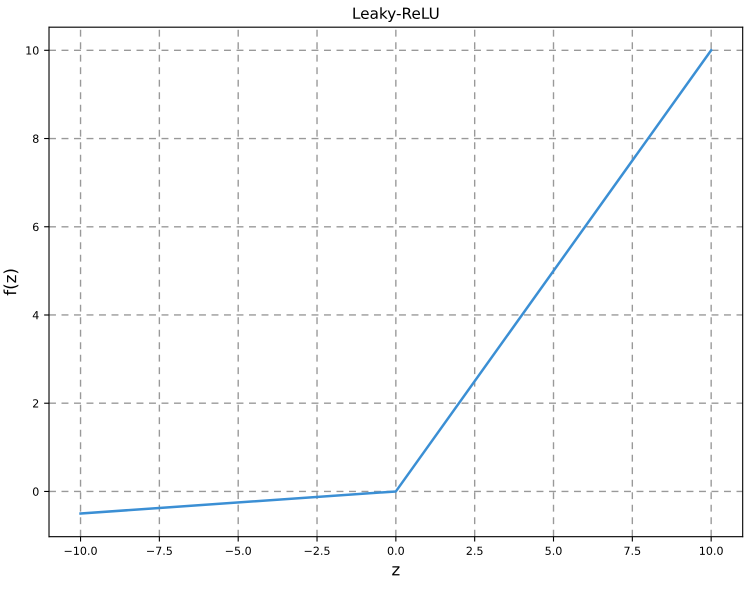 This screenshot has width=754, height=603. What do you see at coordinates (395, 14) in the screenshot?
I see `chart-title: Leaky-ReLU` at bounding box center [395, 14].